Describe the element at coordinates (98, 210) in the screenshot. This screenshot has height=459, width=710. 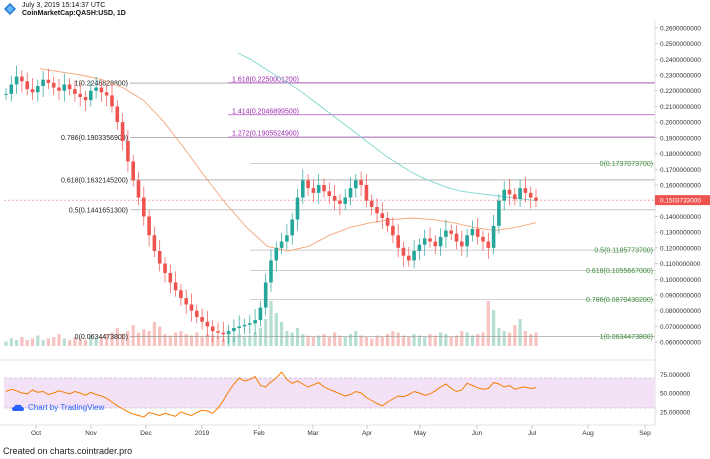
I see `fib-left-label: 0.5(0.1441651300)` at that location.